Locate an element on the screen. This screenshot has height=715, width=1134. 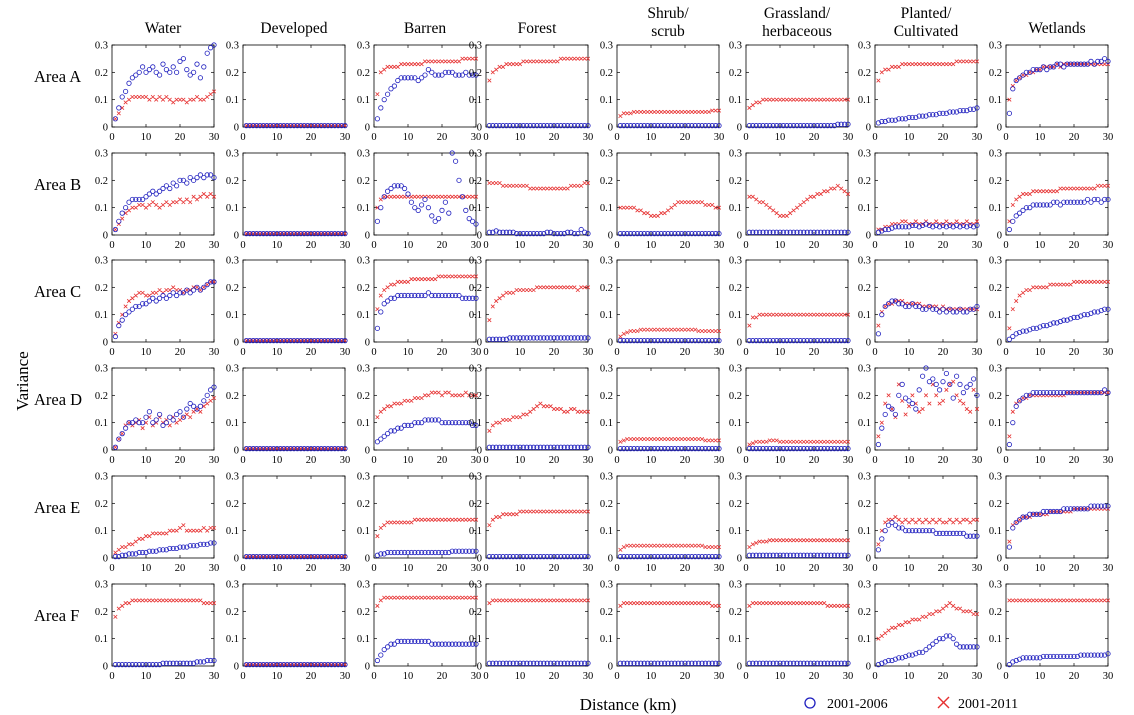
panel-area-e-water: 00.10.20.30 10 20 30 is located at coordinates (157, 523).